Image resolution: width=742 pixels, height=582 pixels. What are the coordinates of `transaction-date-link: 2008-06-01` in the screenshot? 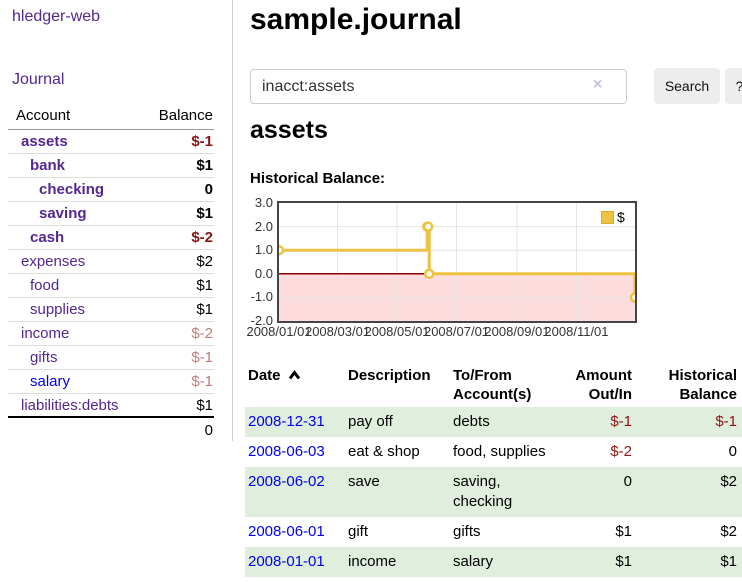 It's located at (286, 531).